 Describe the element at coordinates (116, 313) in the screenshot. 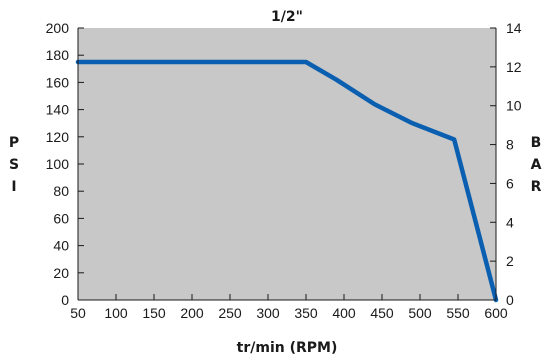

I see `x-tick-label: 100` at that location.